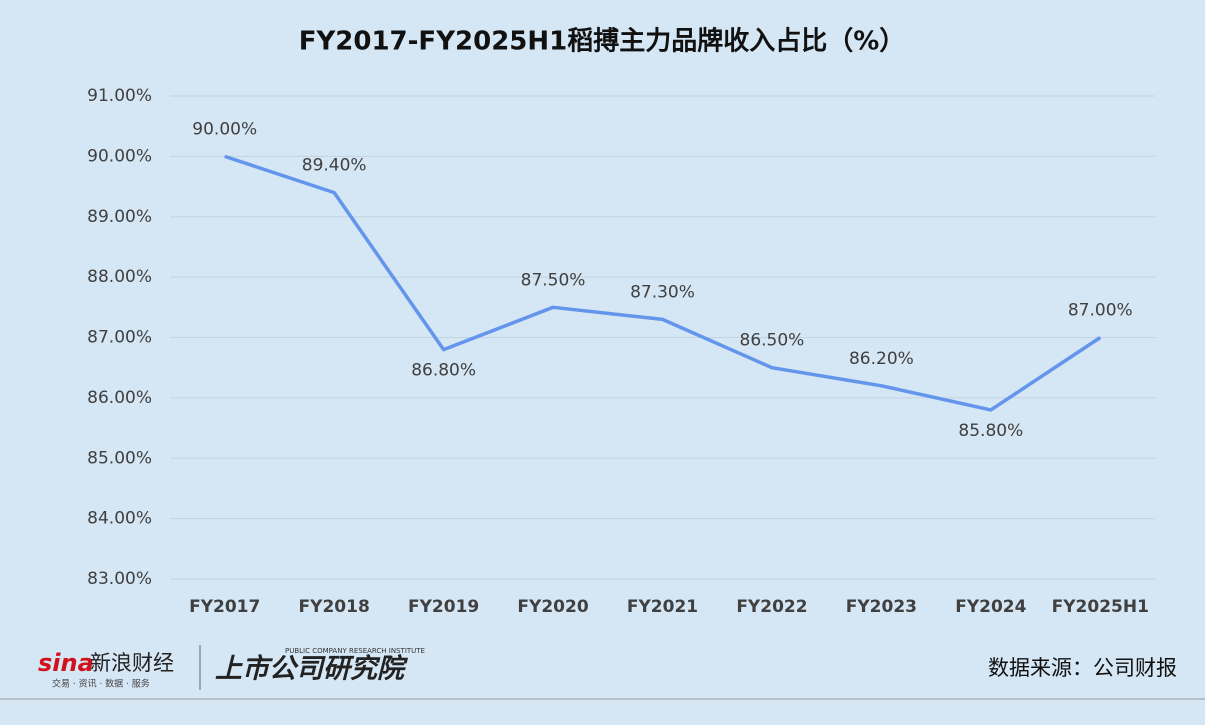 This screenshot has height=725, width=1205. Describe the element at coordinates (334, 607) in the screenshot. I see `x-tick-label: FY2018` at that location.